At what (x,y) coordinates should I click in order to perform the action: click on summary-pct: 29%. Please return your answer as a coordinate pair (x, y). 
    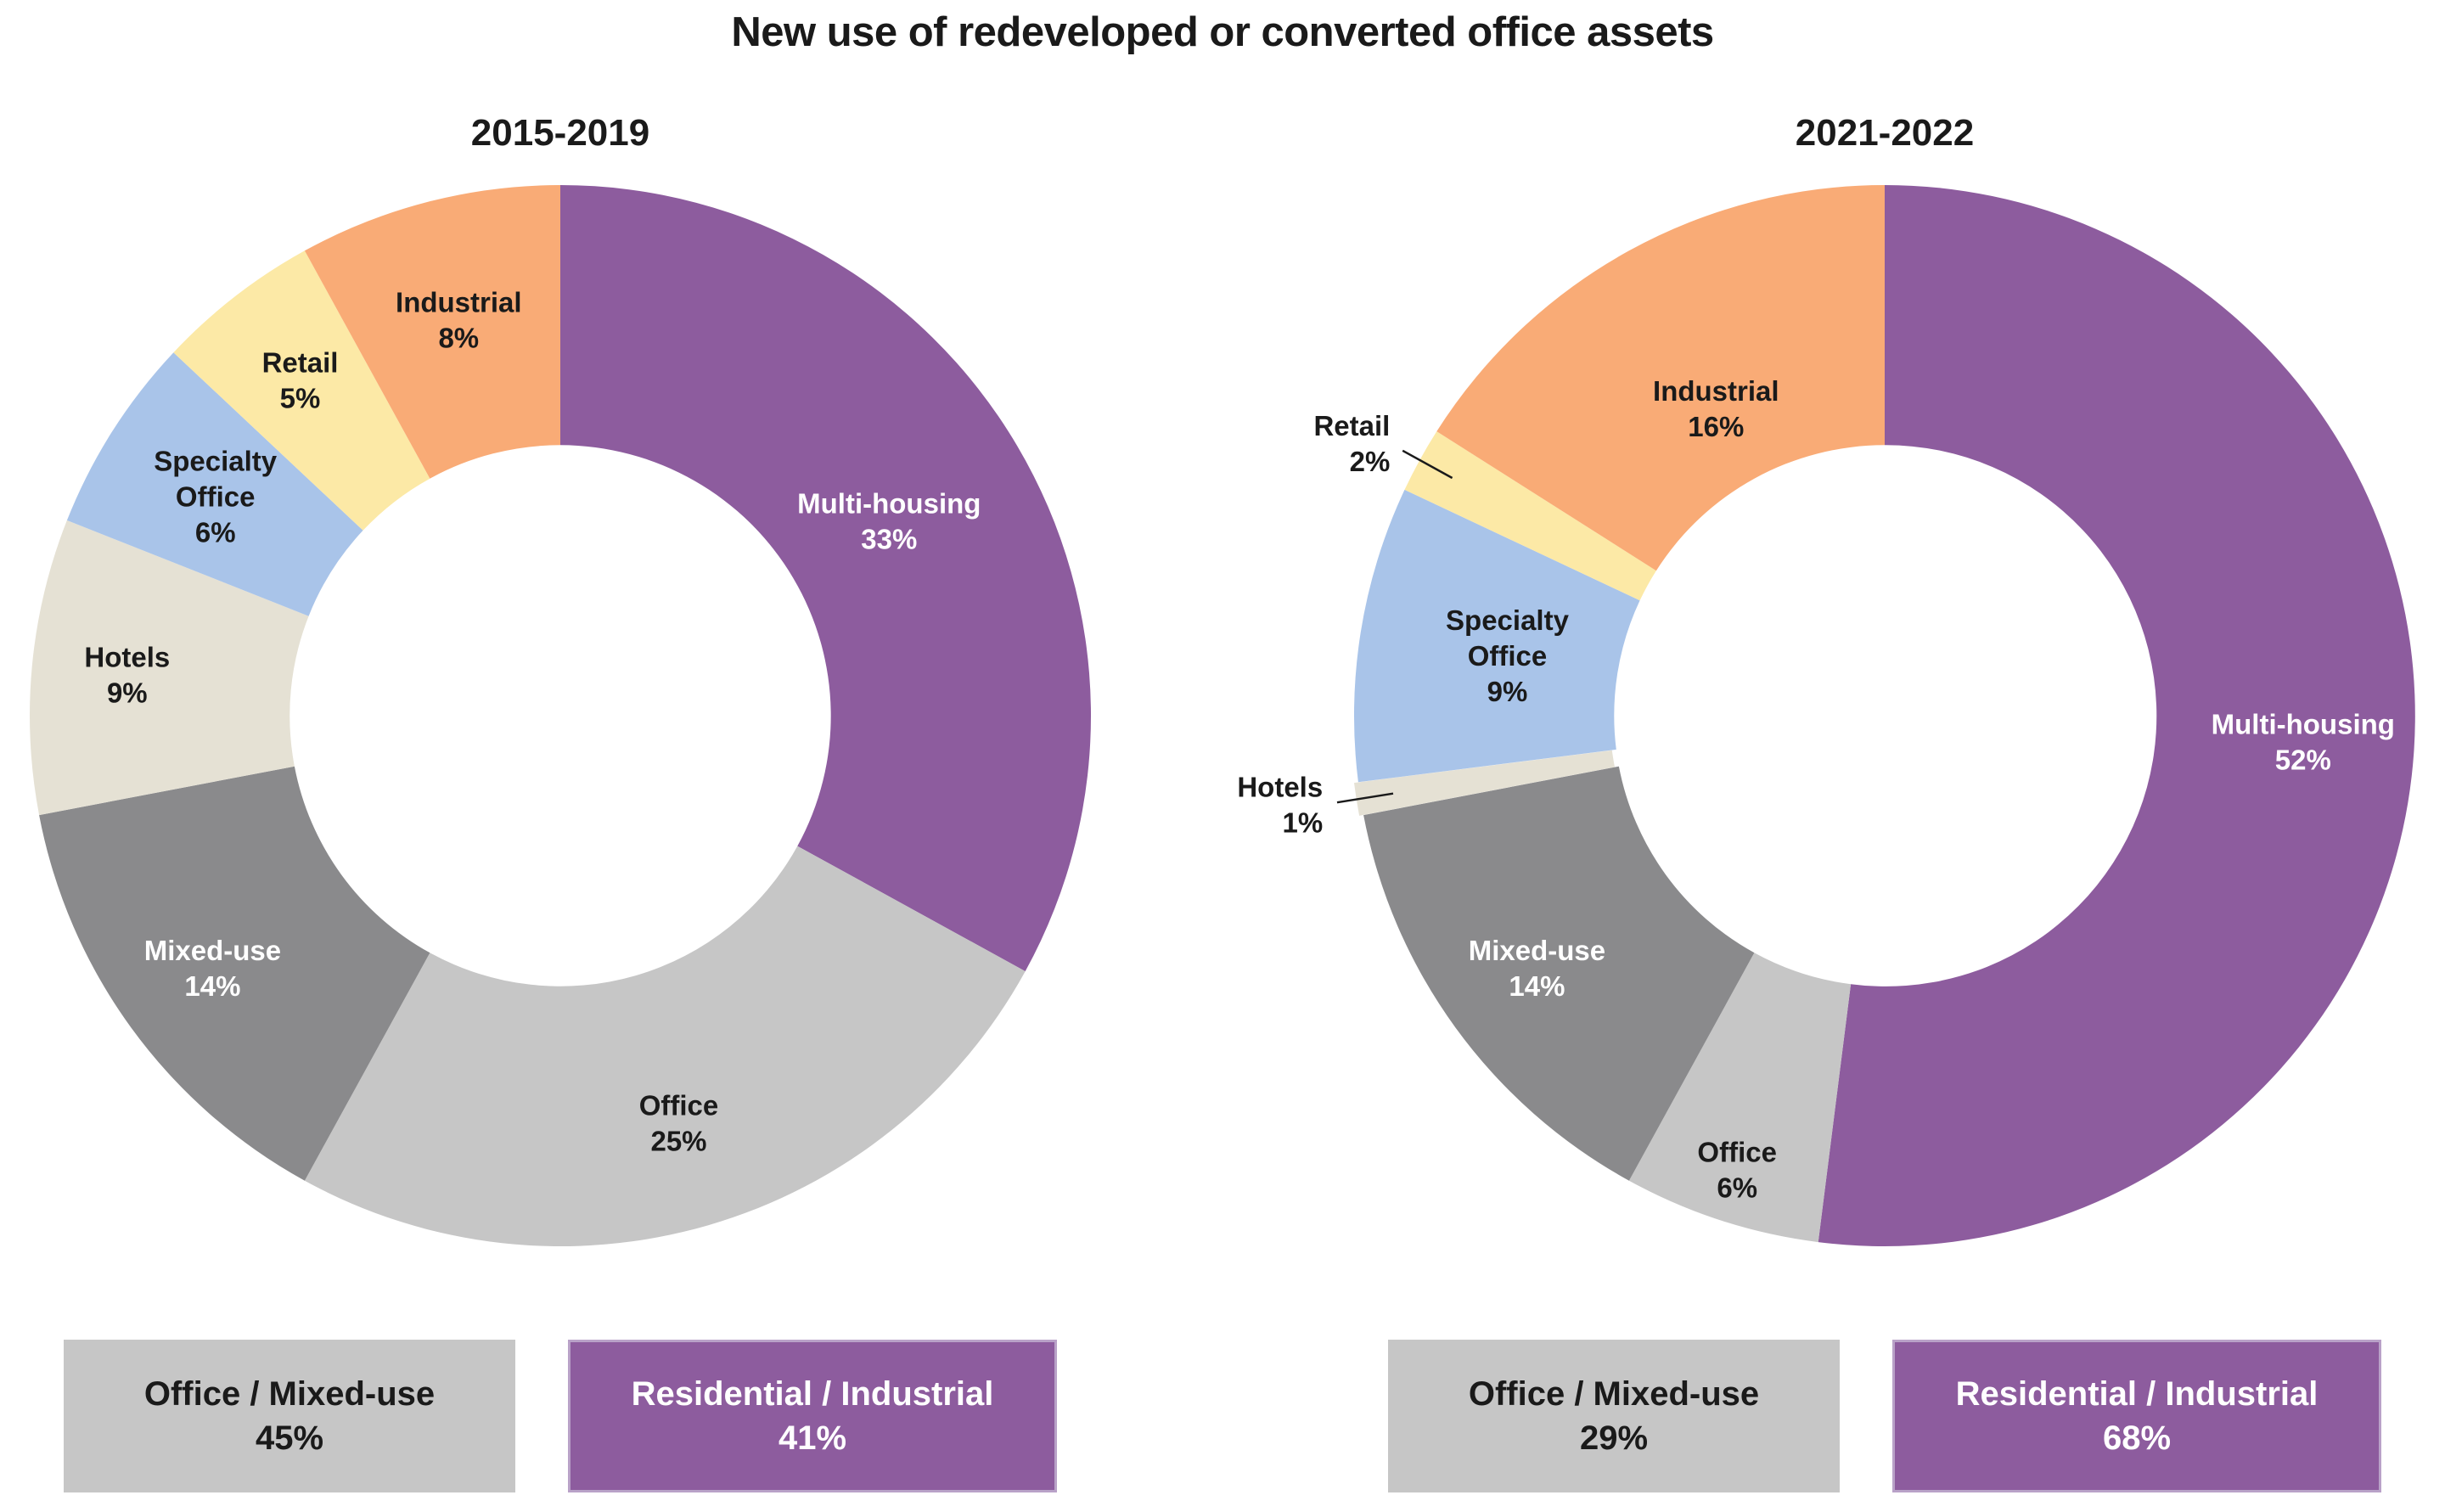
    Looking at the image, I should click on (1614, 1438).